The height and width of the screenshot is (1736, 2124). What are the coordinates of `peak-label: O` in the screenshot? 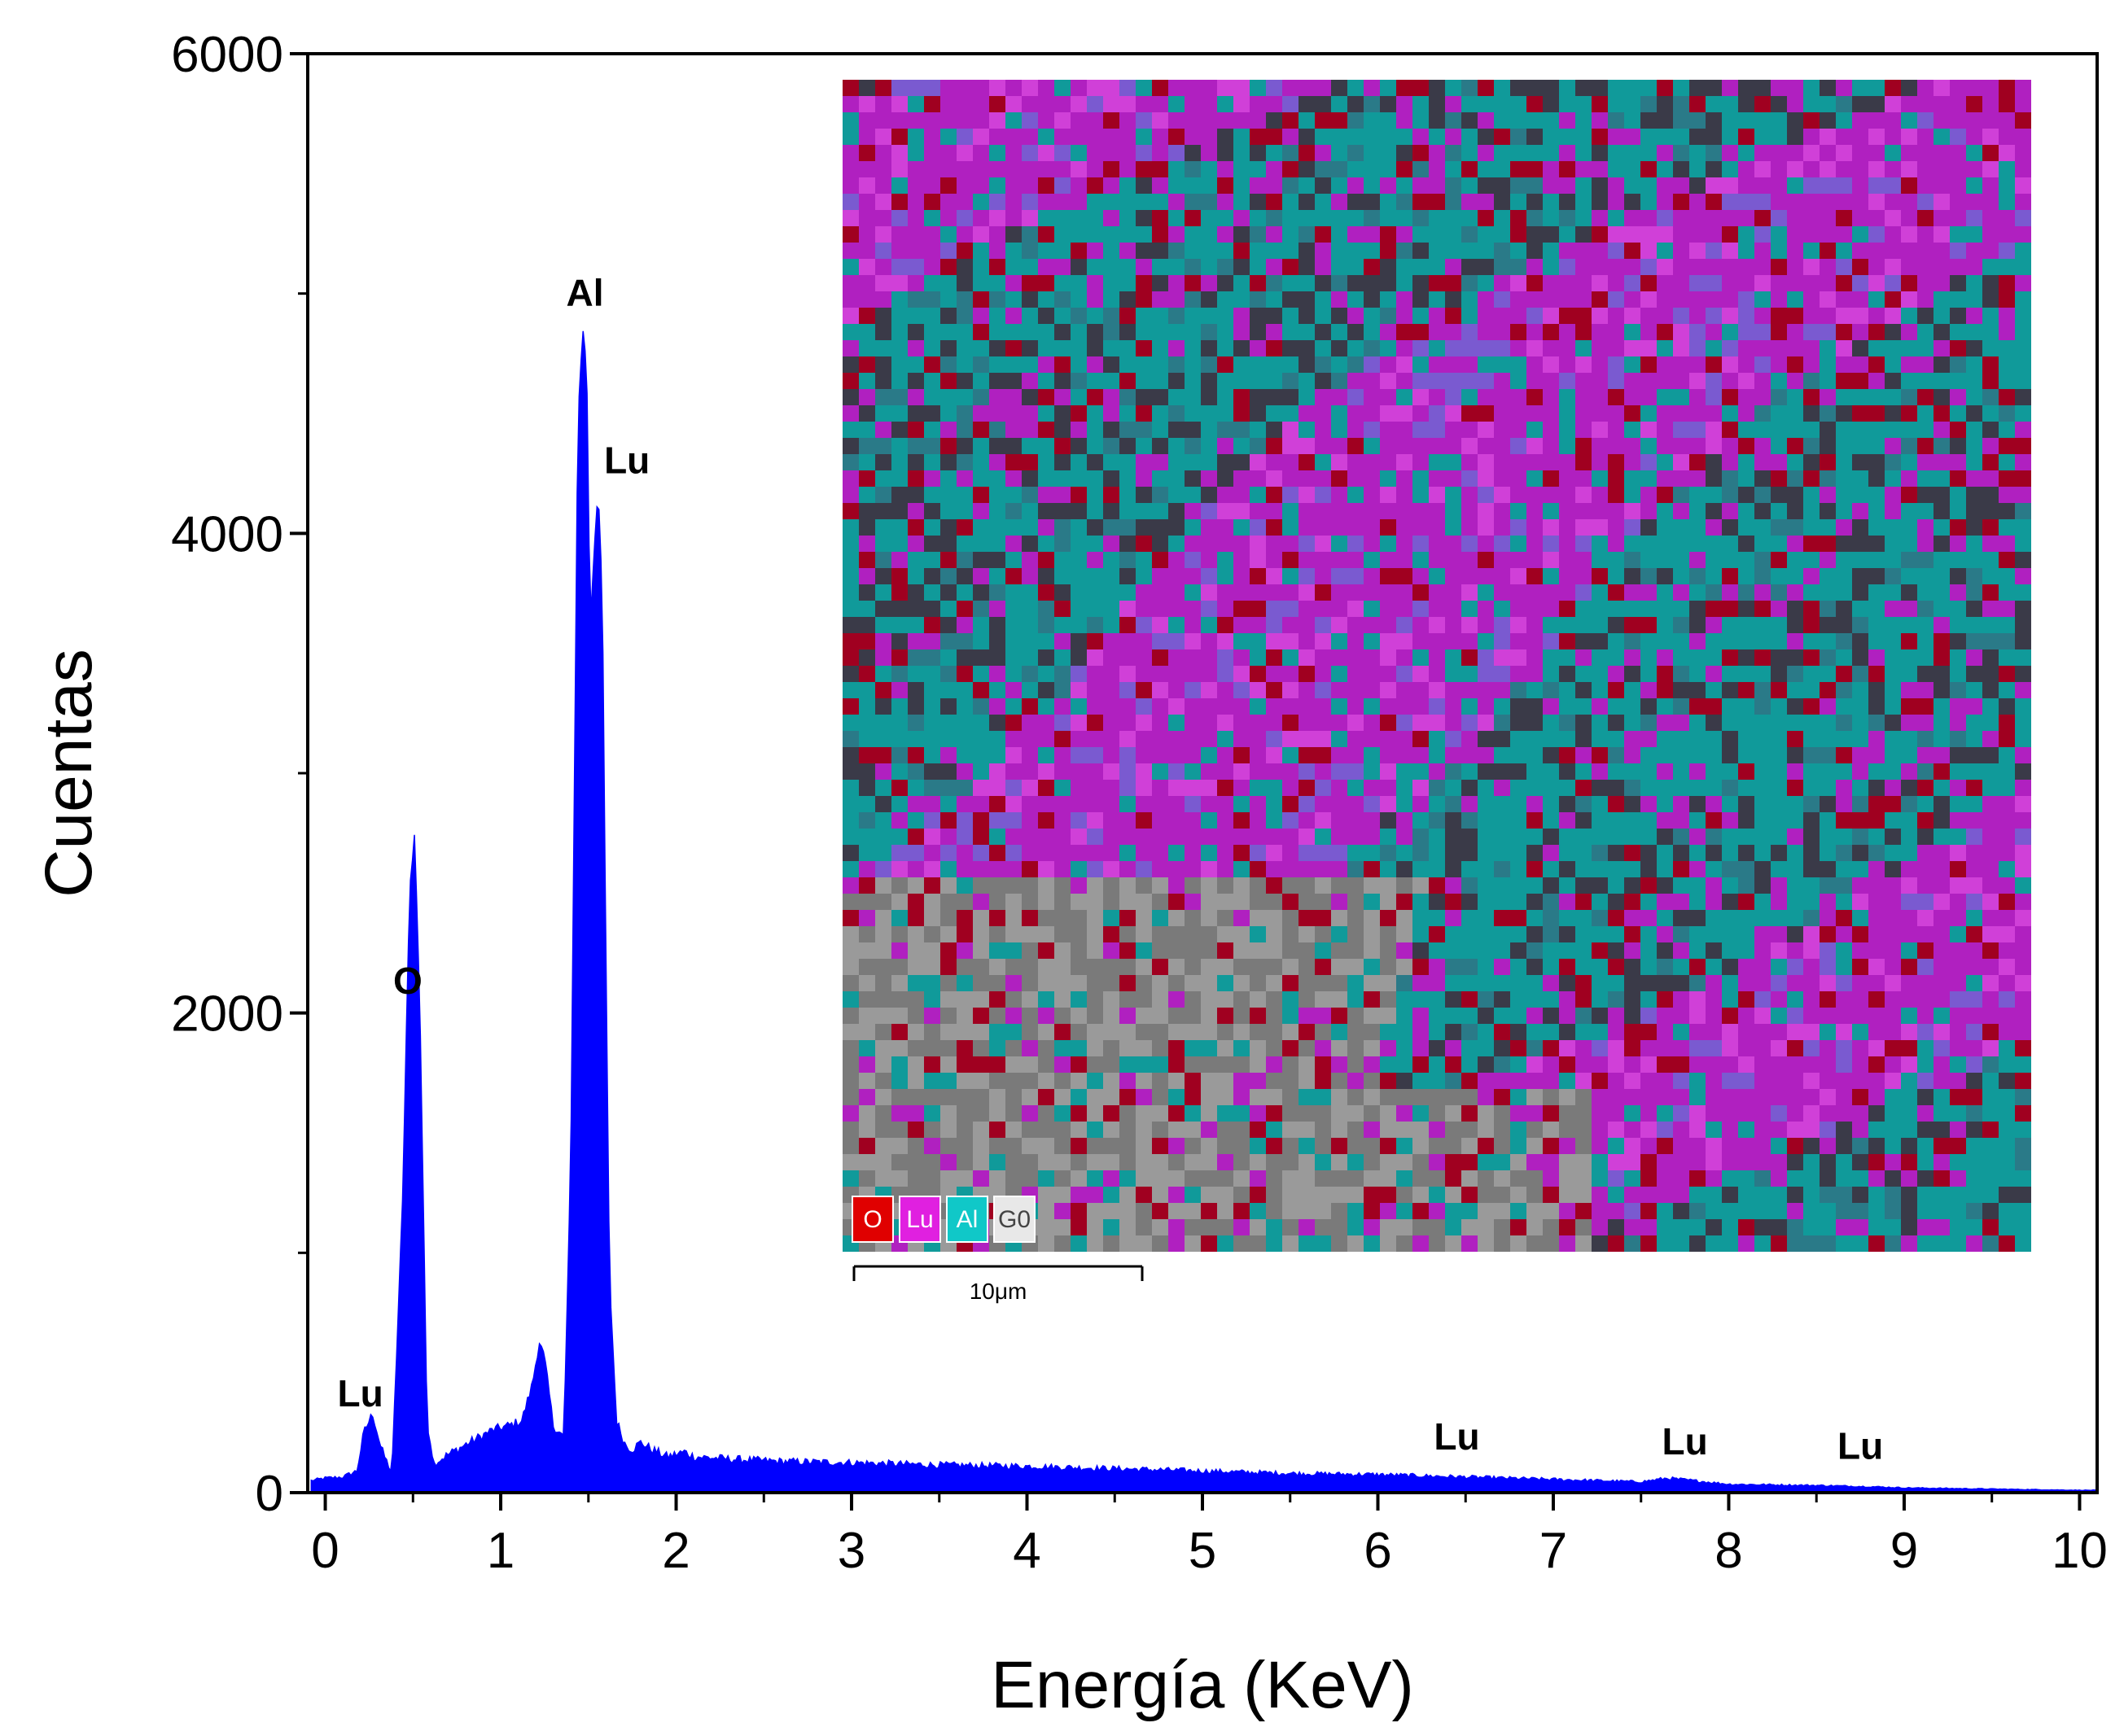 It's located at (408, 981).